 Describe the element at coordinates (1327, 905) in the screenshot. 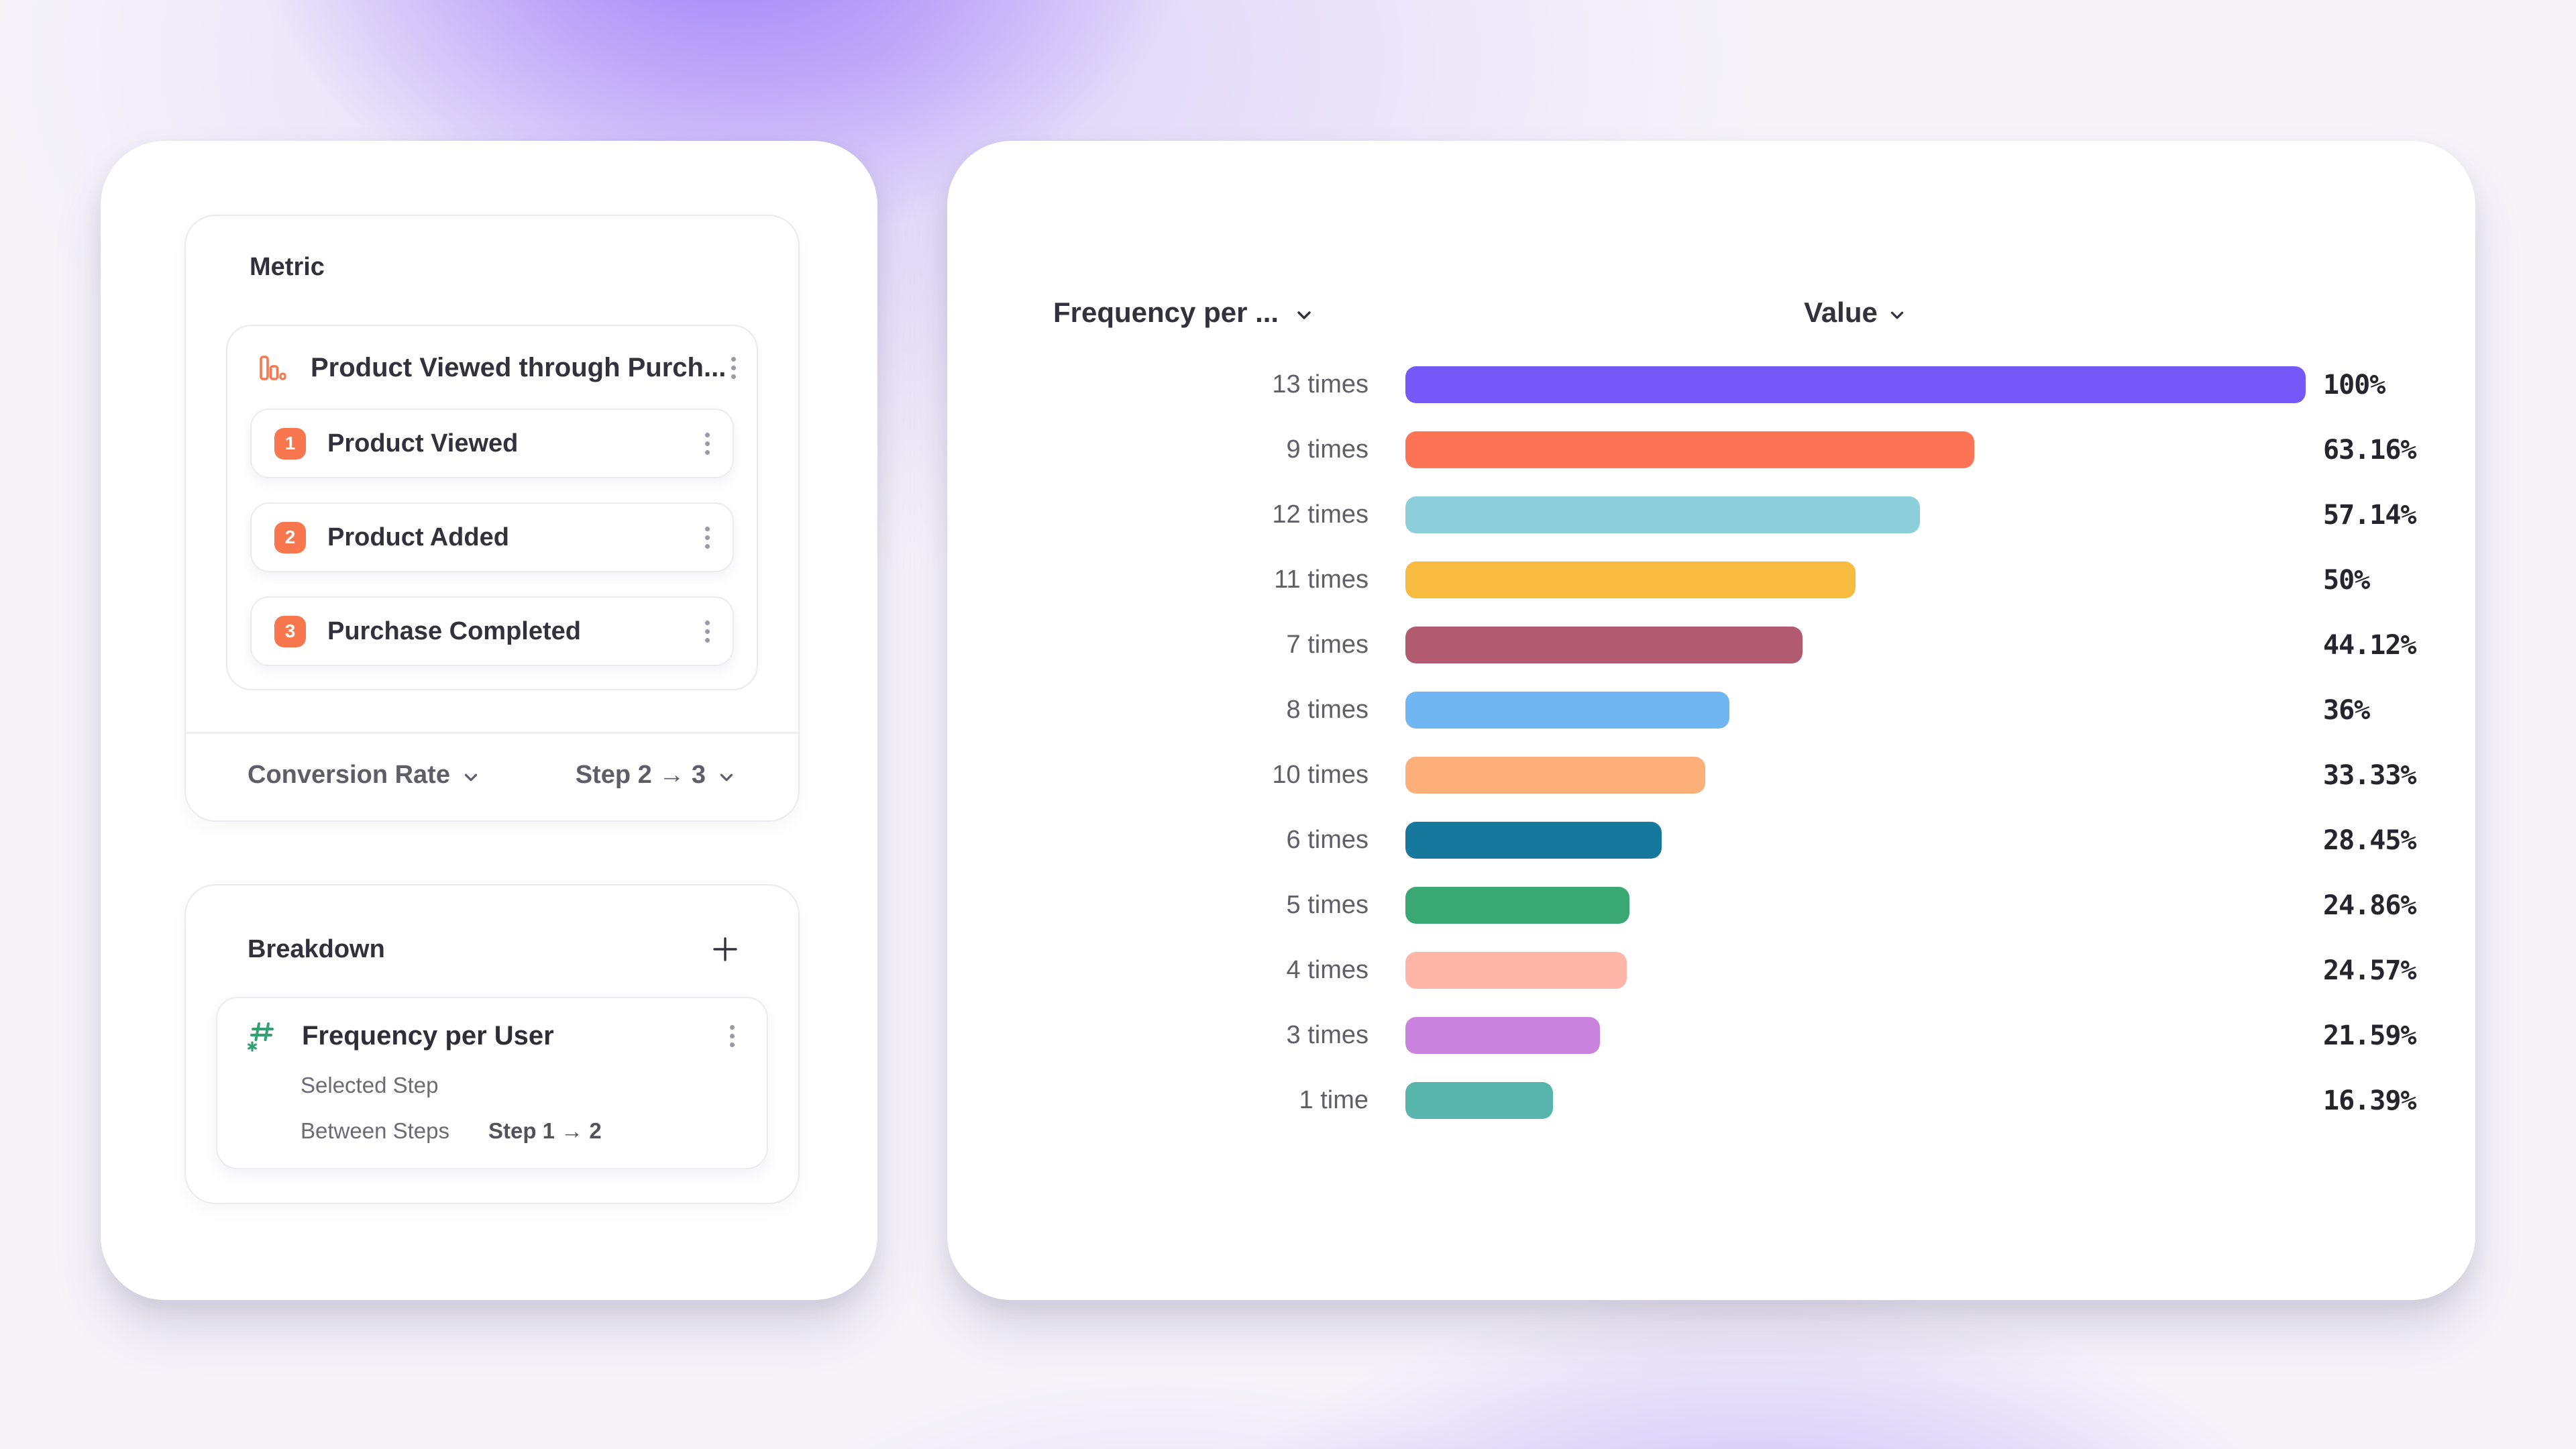

I see `category-label: 5 times` at that location.